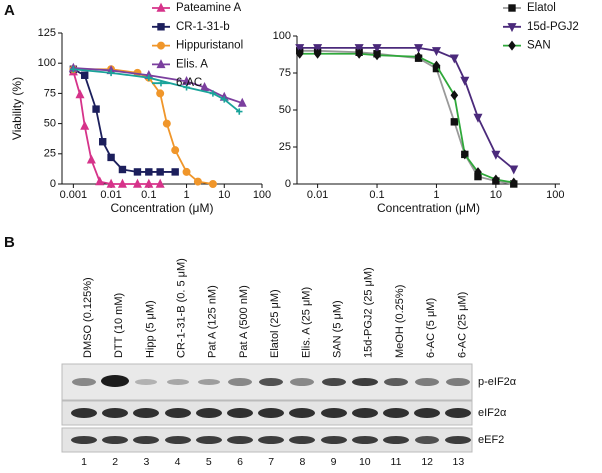 The width and height of the screenshot is (602, 473). What do you see at coordinates (182, 308) in the screenshot?
I see `lane-label: CR-1-31-B (0. 5 μM)` at bounding box center [182, 308].